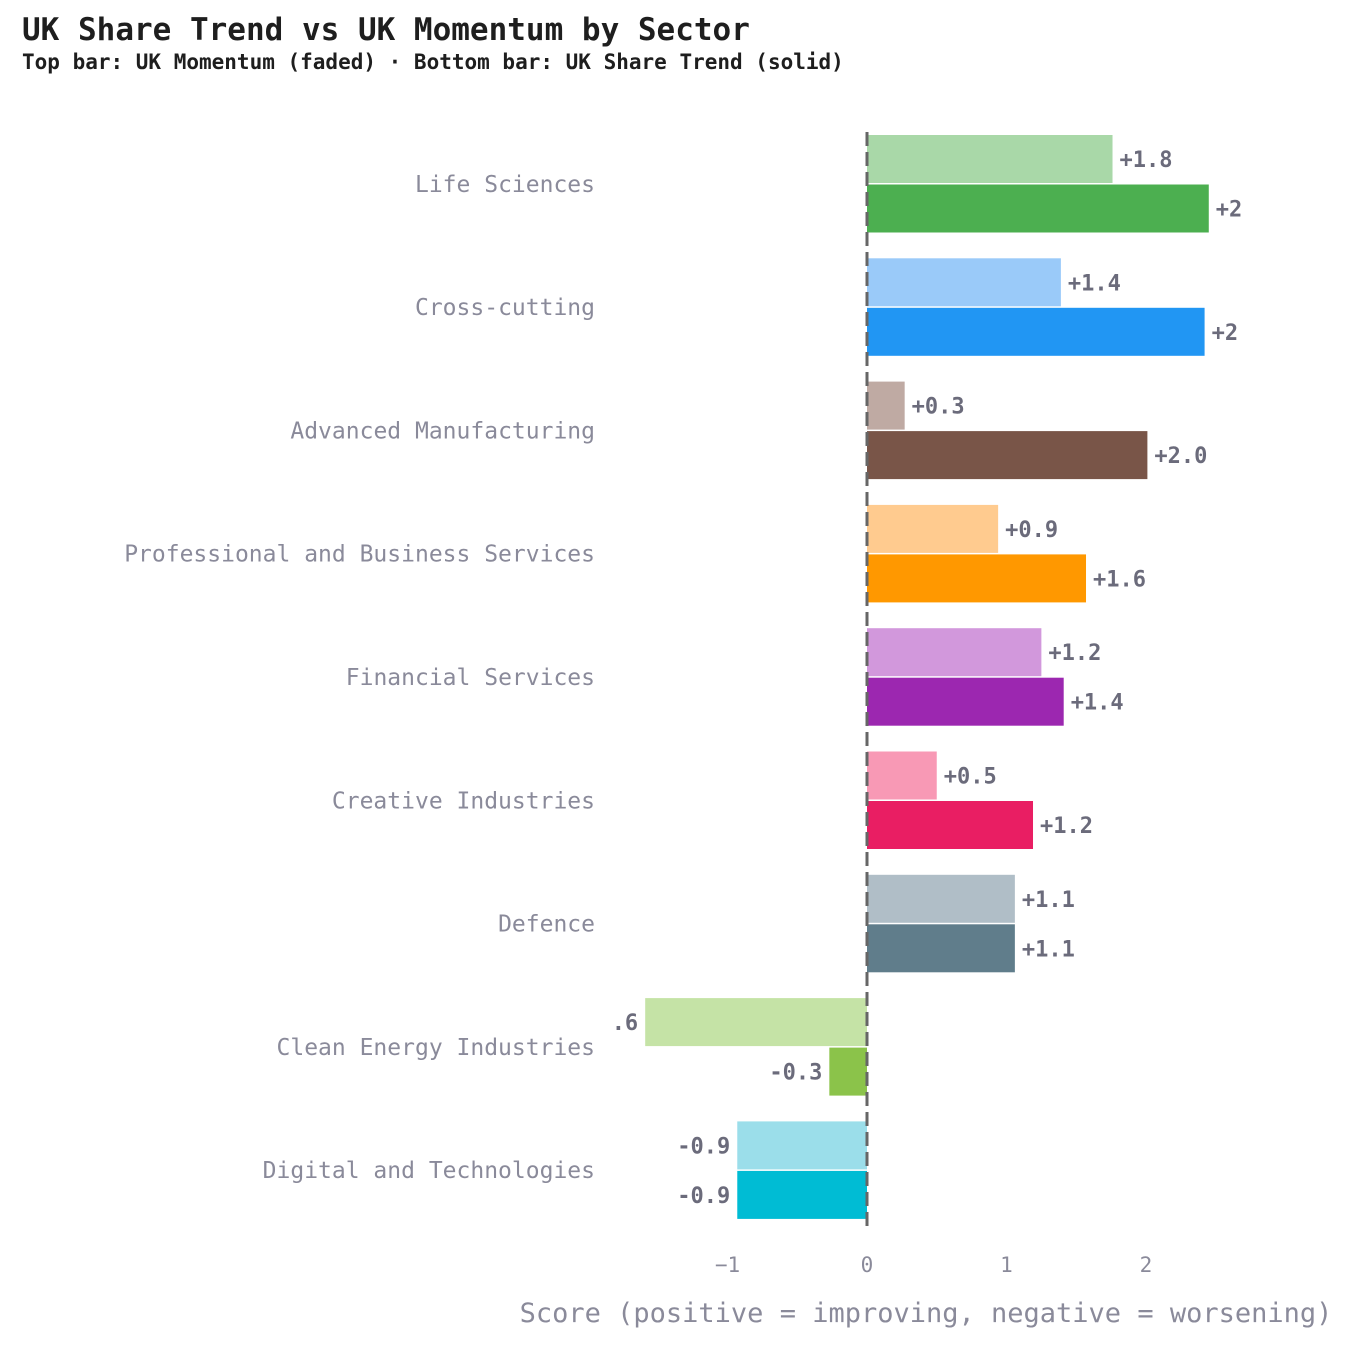 The width and height of the screenshot is (1368, 1350). What do you see at coordinates (442, 431) in the screenshot?
I see `category-label: Advanced Manufacturing` at bounding box center [442, 431].